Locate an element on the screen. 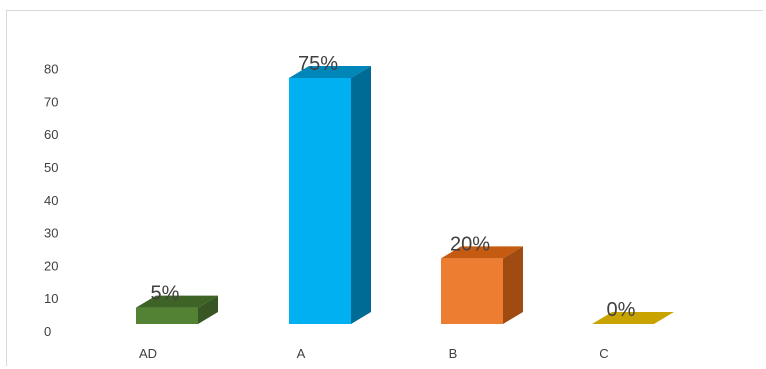  bar-a is located at coordinates (330, 195).